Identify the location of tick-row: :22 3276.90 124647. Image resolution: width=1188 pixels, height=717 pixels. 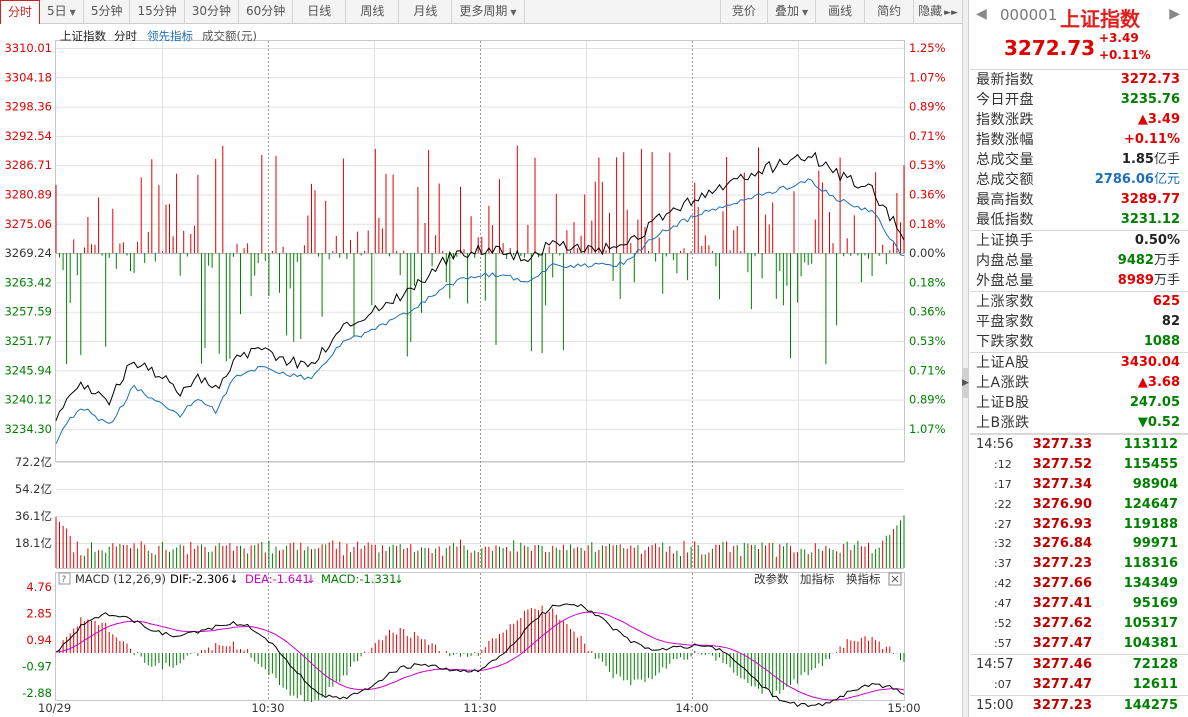
(1079, 505).